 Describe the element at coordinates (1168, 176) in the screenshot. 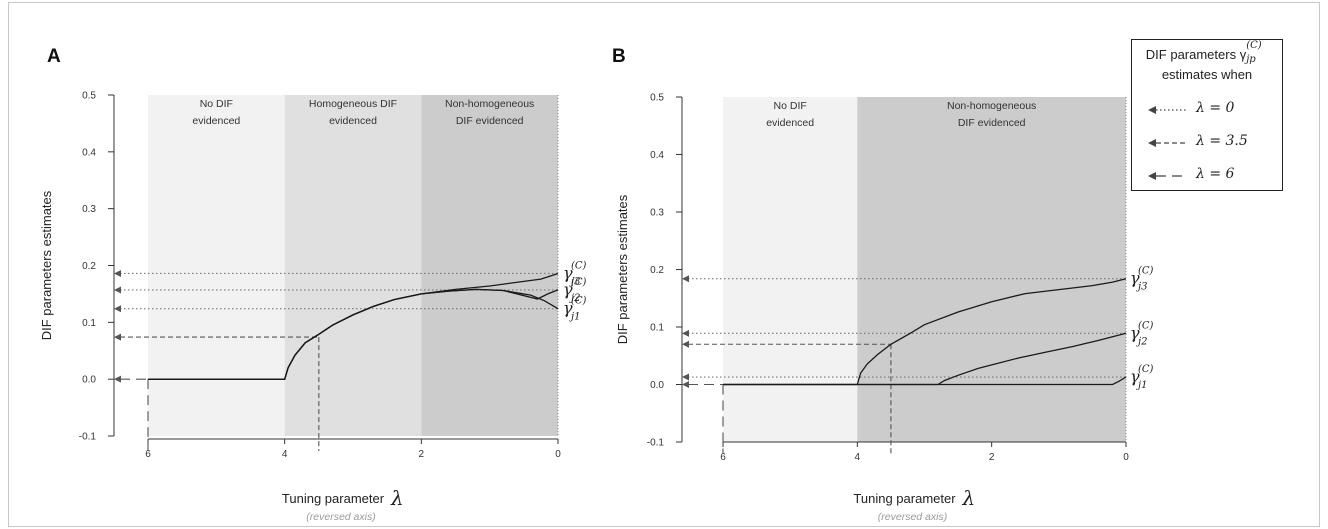

I see `legend-line-longdash` at that location.